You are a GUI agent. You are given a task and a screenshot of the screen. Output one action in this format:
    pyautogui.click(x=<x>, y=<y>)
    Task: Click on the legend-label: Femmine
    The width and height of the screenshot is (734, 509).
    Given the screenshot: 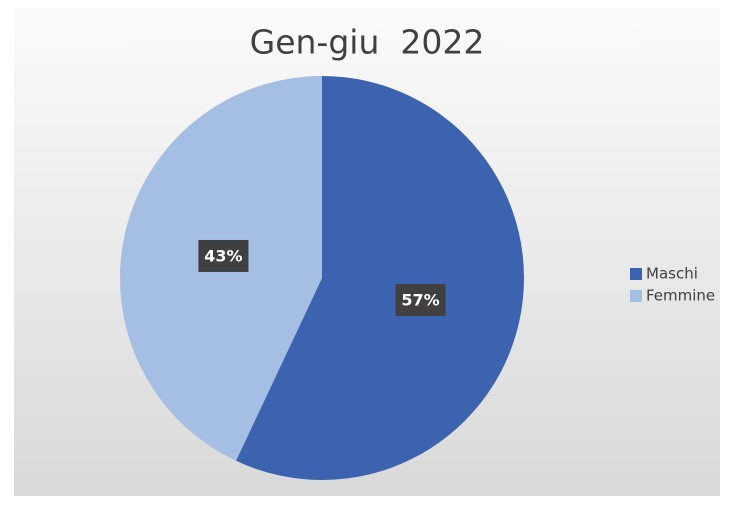 What is the action you would take?
    pyautogui.click(x=680, y=296)
    